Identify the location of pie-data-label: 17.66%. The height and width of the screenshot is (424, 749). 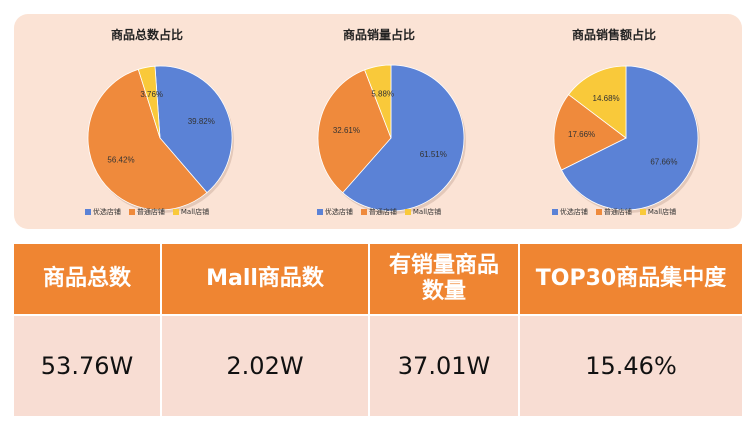
(581, 134).